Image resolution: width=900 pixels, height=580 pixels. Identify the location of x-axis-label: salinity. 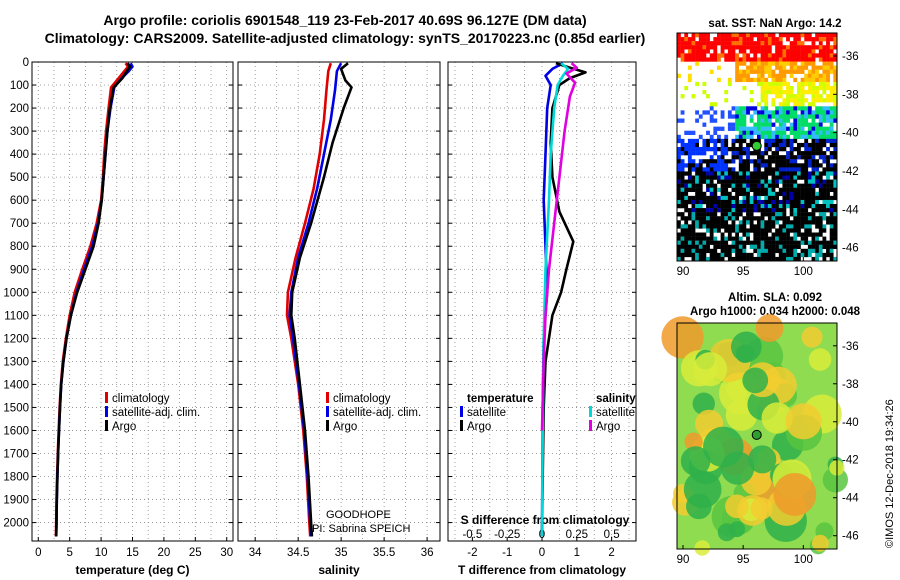
(339, 570).